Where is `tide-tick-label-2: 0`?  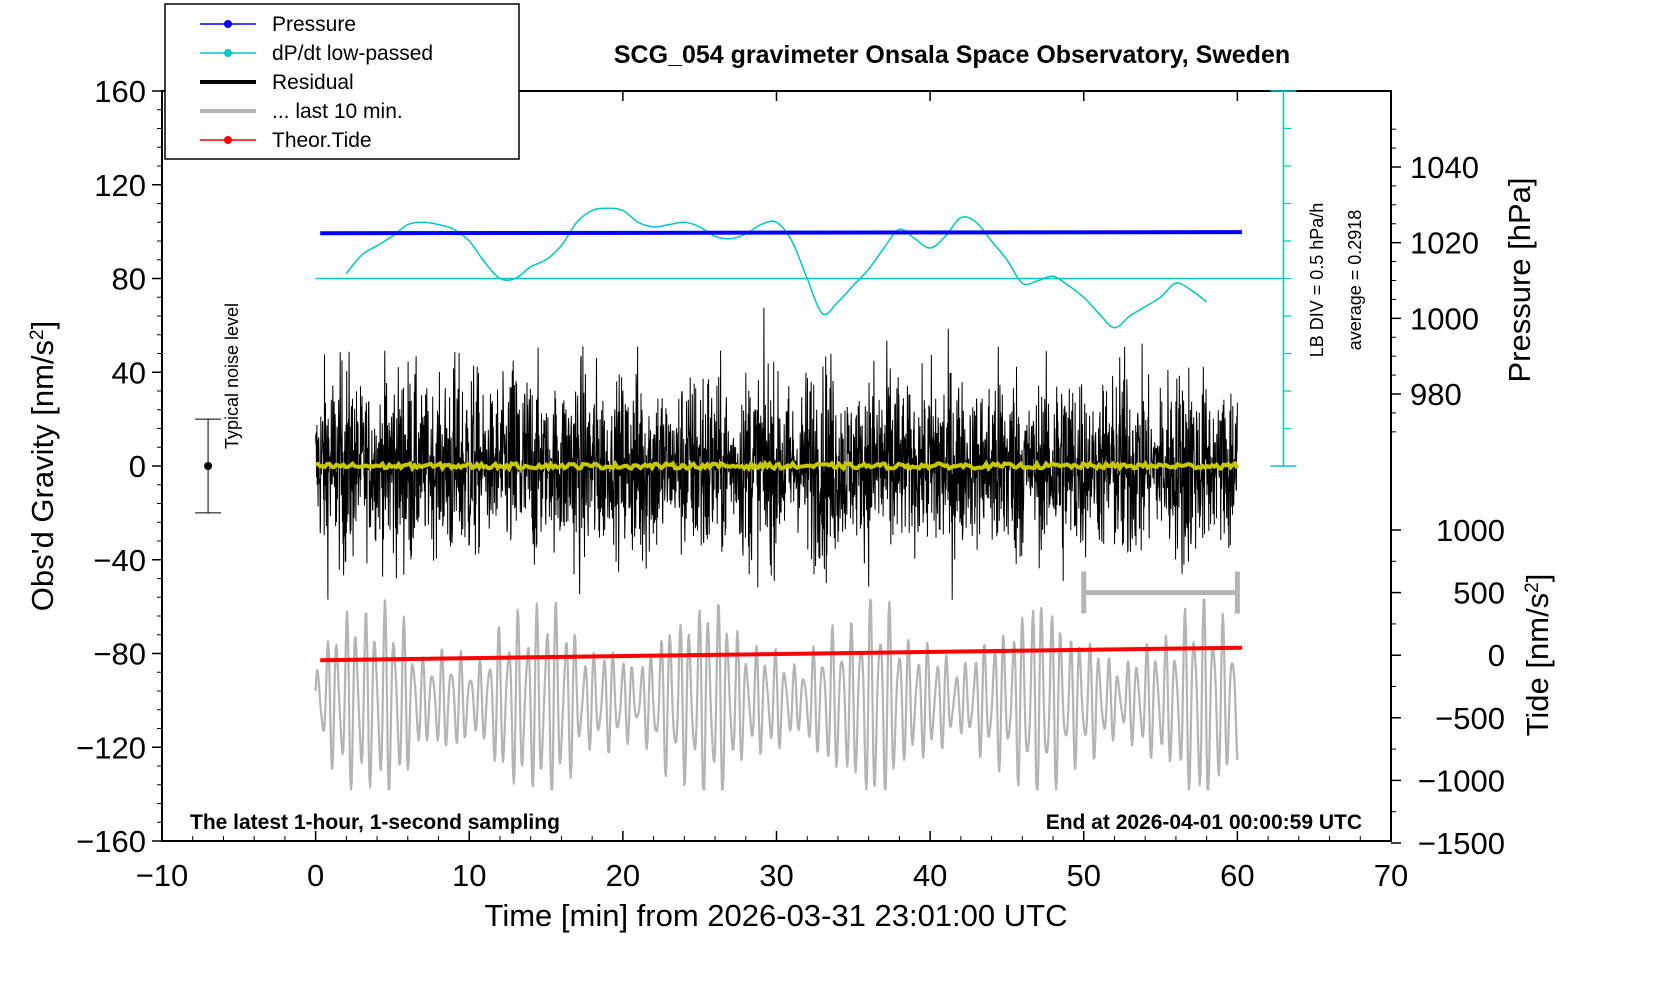 tide-tick-label-2: 0 is located at coordinates (1496, 655).